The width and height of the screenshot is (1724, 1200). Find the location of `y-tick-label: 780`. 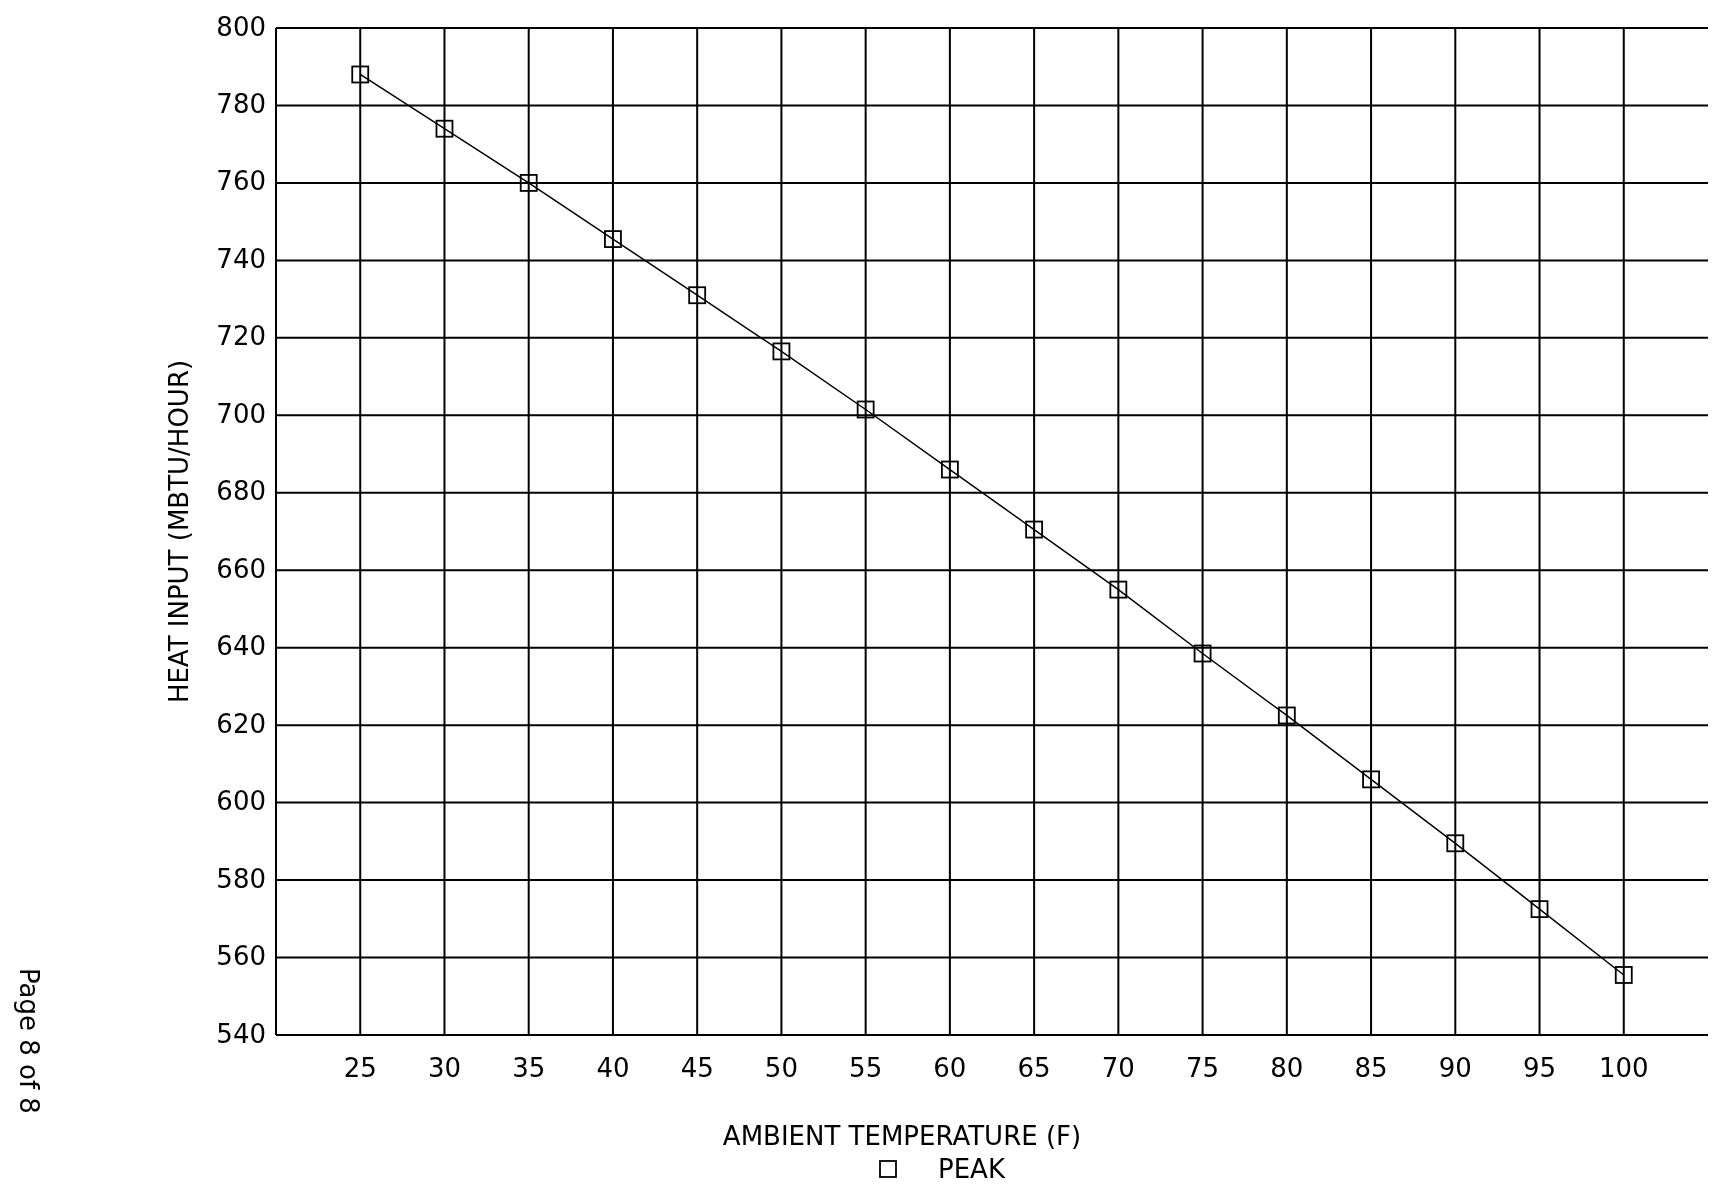

y-tick-label: 780 is located at coordinates (241, 103).